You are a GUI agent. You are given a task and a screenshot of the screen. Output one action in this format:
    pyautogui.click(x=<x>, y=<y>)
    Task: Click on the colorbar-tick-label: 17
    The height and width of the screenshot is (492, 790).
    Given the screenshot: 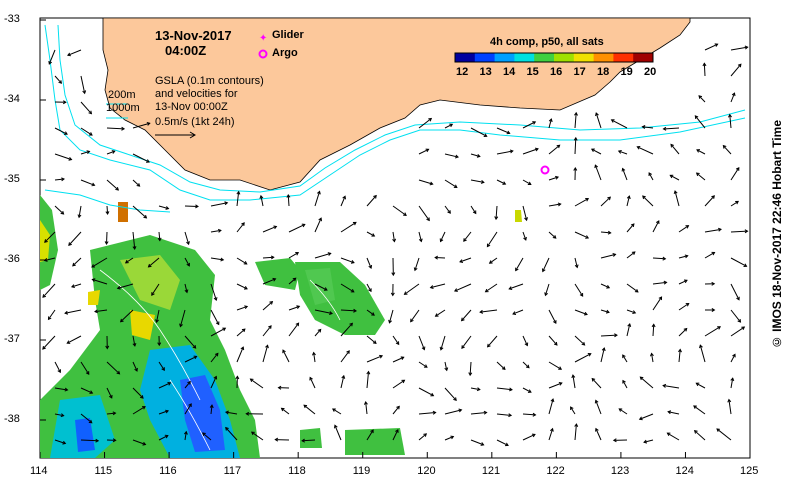 What is the action you would take?
    pyautogui.click(x=579, y=72)
    